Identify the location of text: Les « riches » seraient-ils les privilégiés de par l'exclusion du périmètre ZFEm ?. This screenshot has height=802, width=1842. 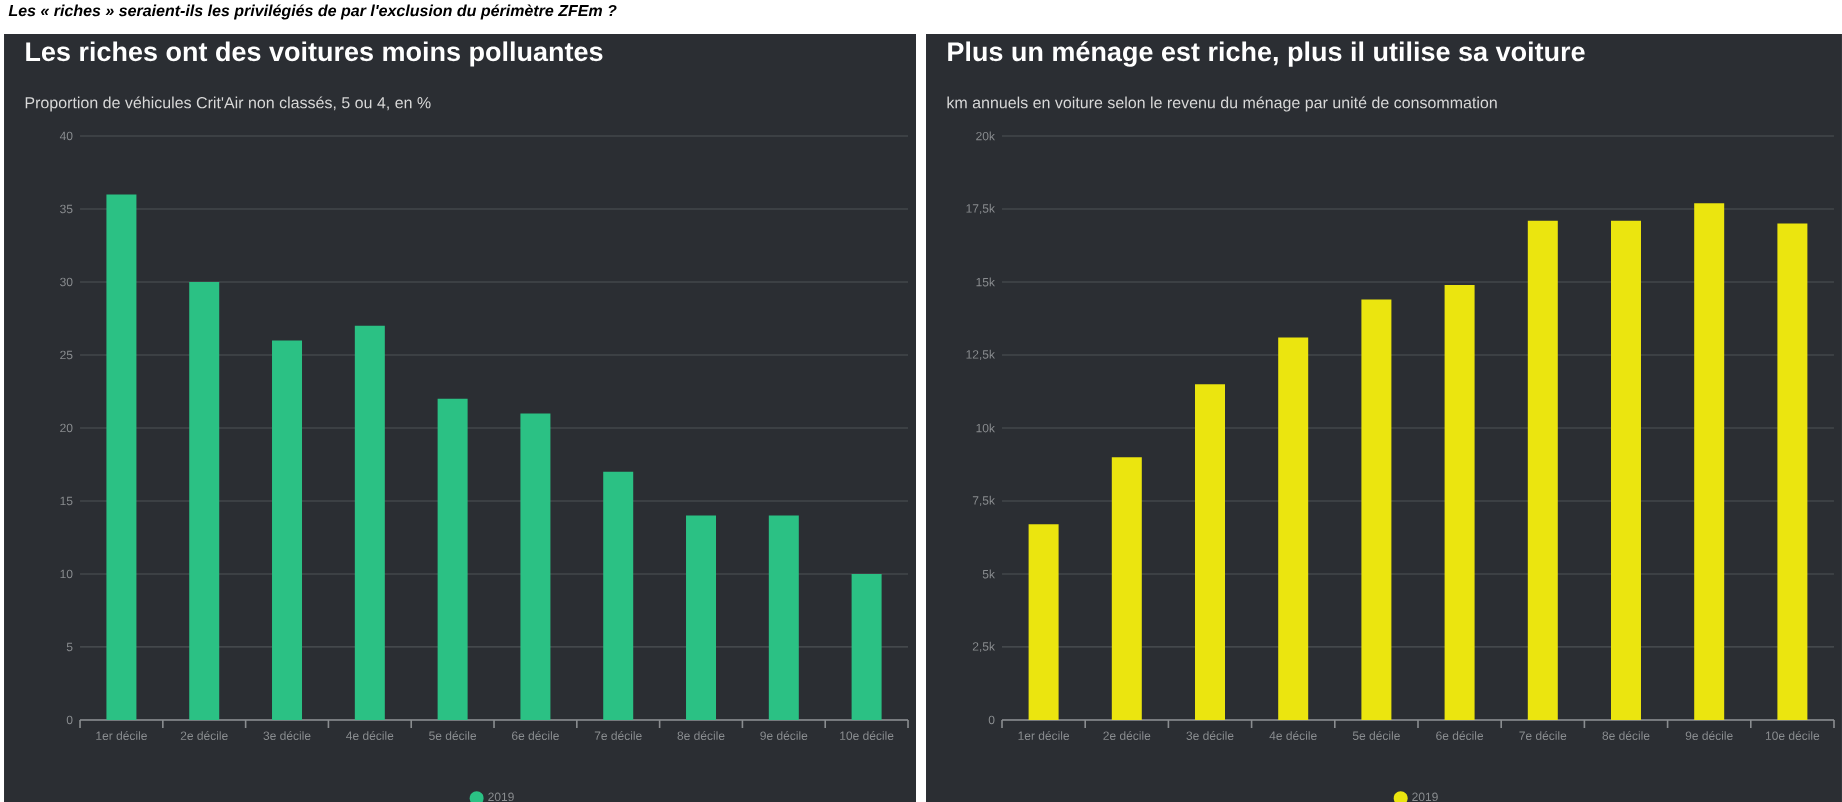
(312, 12).